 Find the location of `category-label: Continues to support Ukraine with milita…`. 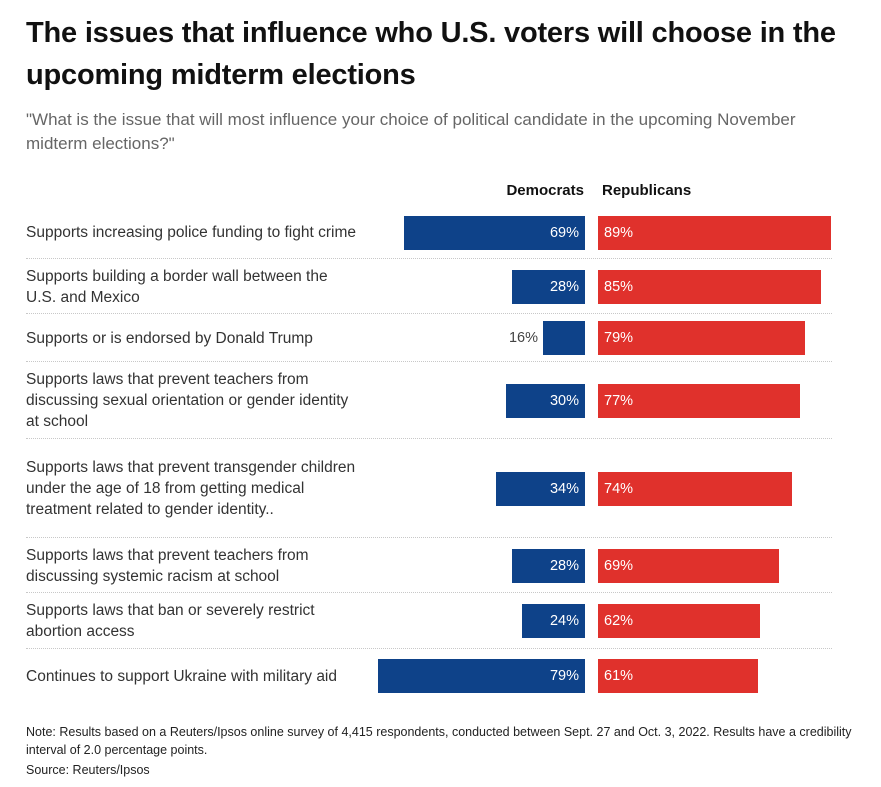

category-label: Continues to support Ukraine with milita… is located at coordinates (181, 676).